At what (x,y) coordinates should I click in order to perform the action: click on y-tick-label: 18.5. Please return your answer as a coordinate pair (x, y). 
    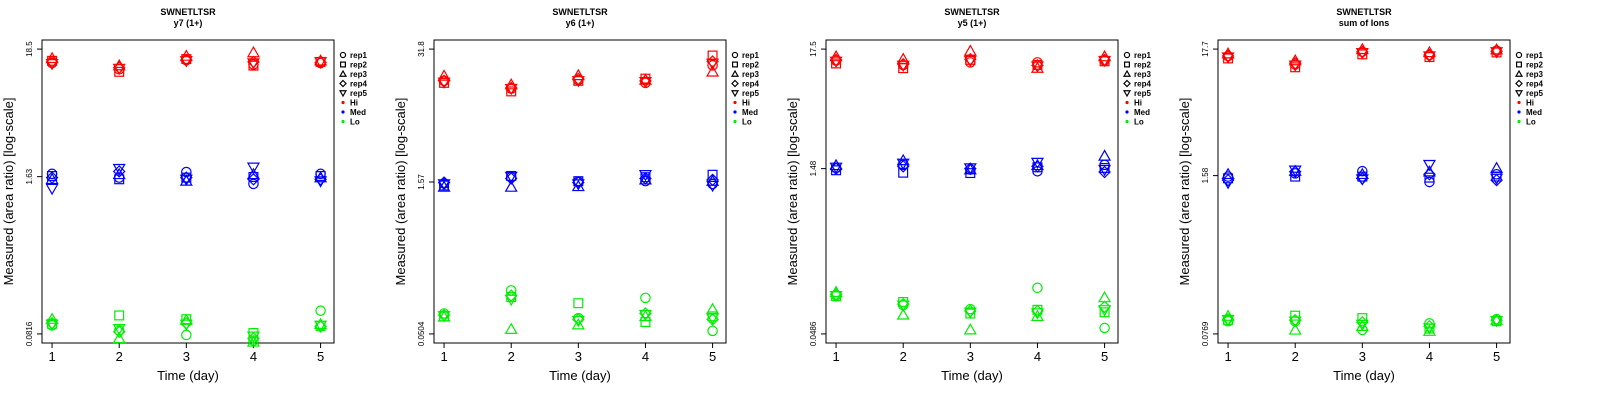
    Looking at the image, I should click on (29, 49).